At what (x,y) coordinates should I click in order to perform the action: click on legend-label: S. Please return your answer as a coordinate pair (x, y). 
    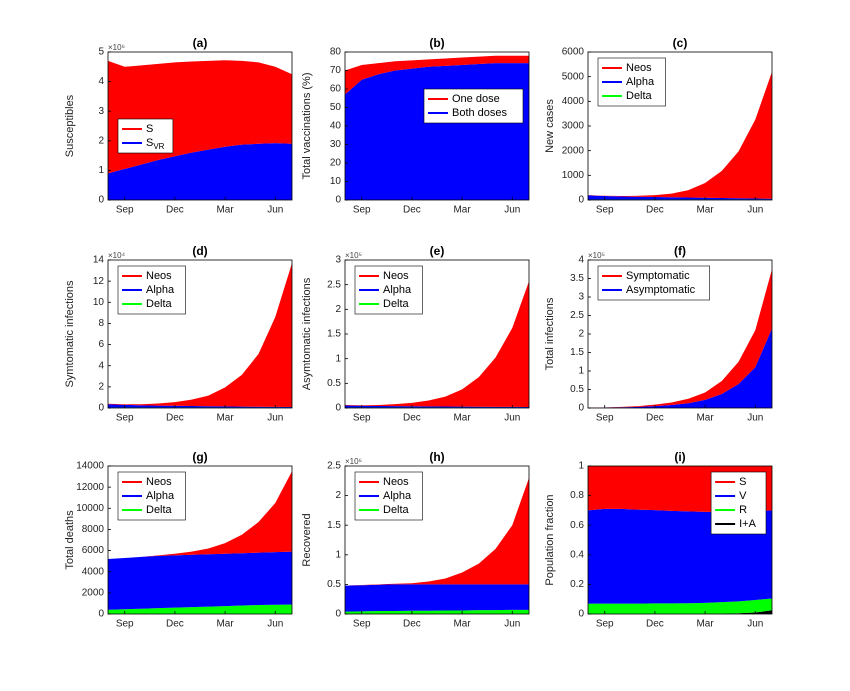
    Looking at the image, I should click on (149, 129).